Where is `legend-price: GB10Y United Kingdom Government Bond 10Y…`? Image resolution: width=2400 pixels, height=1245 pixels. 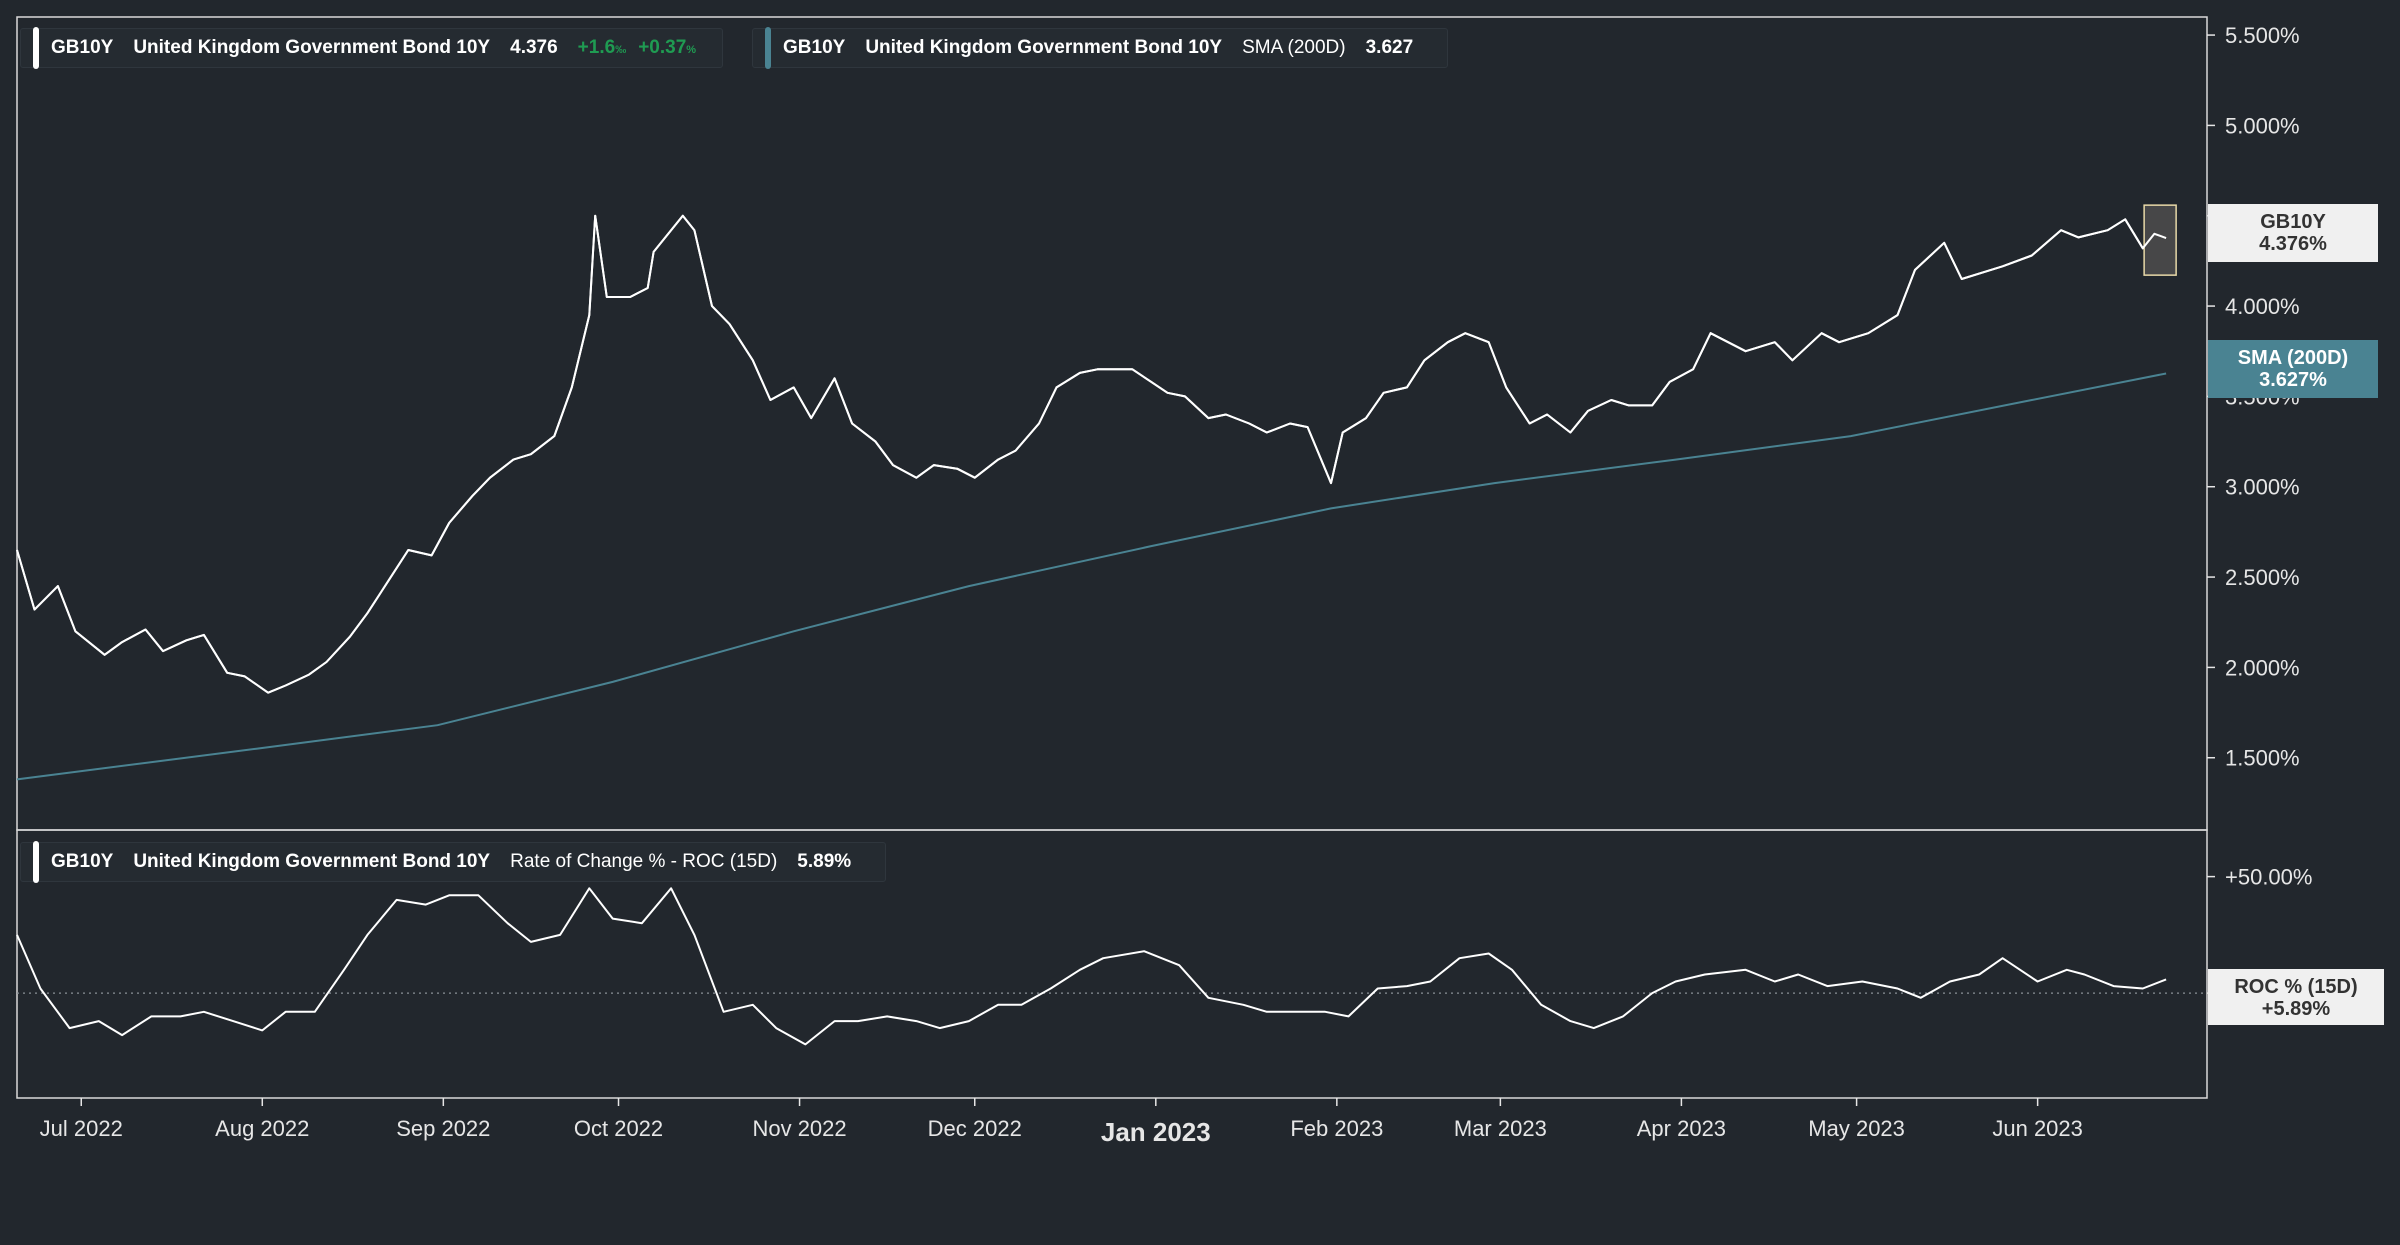 legend-price: GB10Y United Kingdom Government Bond 10Y… is located at coordinates (372, 48).